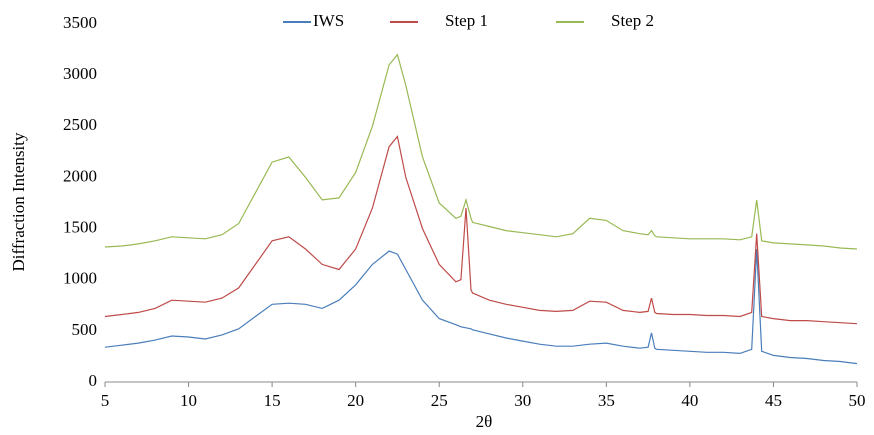 The image size is (874, 435). Describe the element at coordinates (80, 124) in the screenshot. I see `y-tick-label: 2500` at that location.